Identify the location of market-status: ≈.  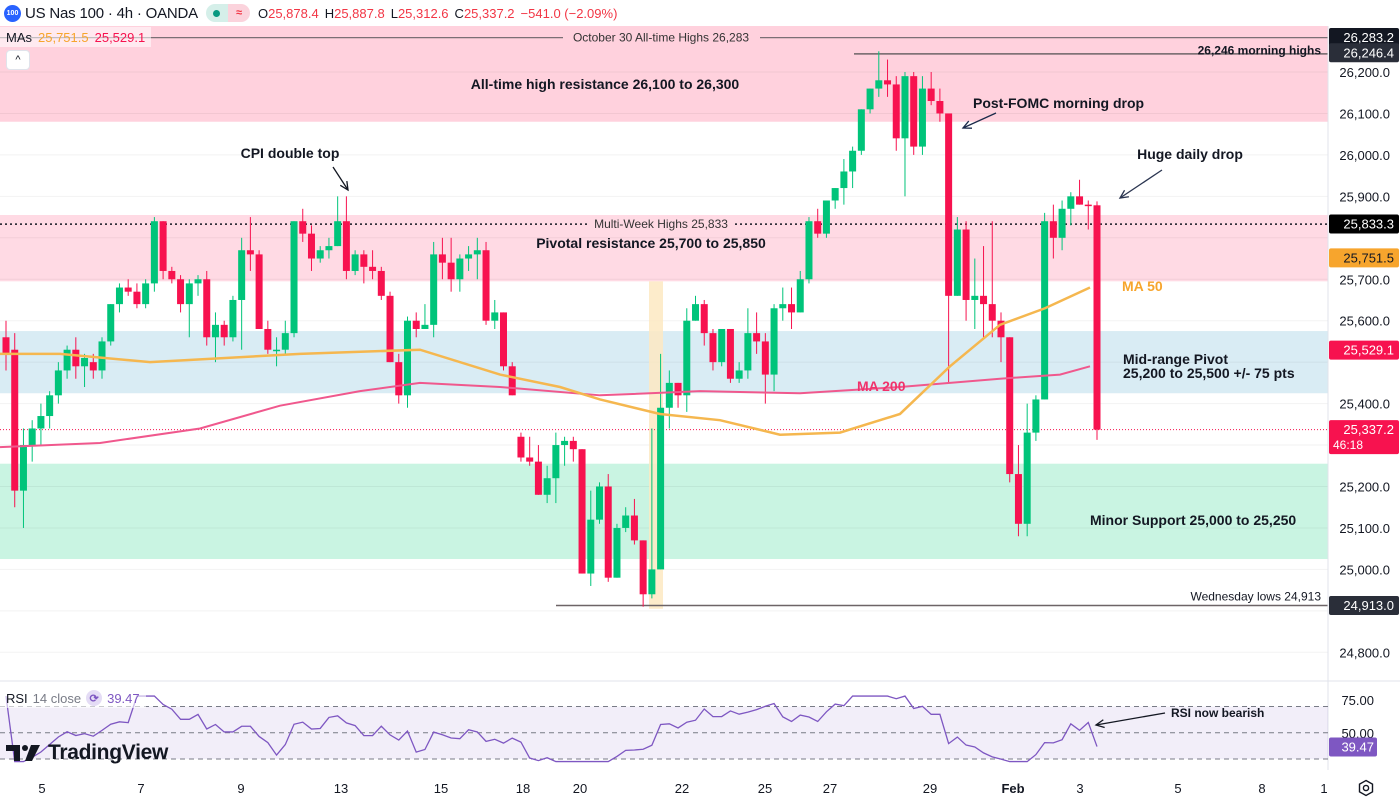
(227, 13).